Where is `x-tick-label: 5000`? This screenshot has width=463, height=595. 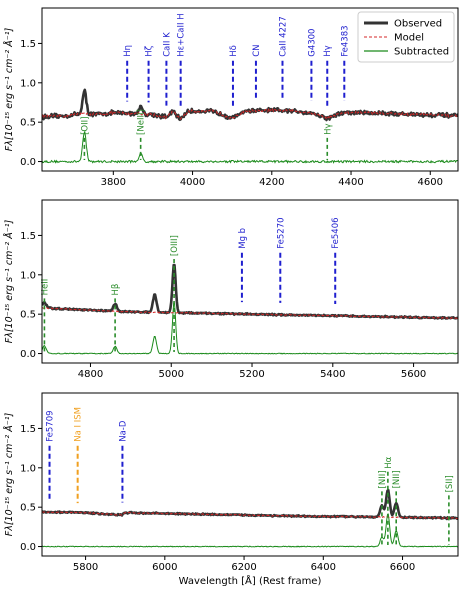
x-tick-label: 5000 is located at coordinates (171, 374).